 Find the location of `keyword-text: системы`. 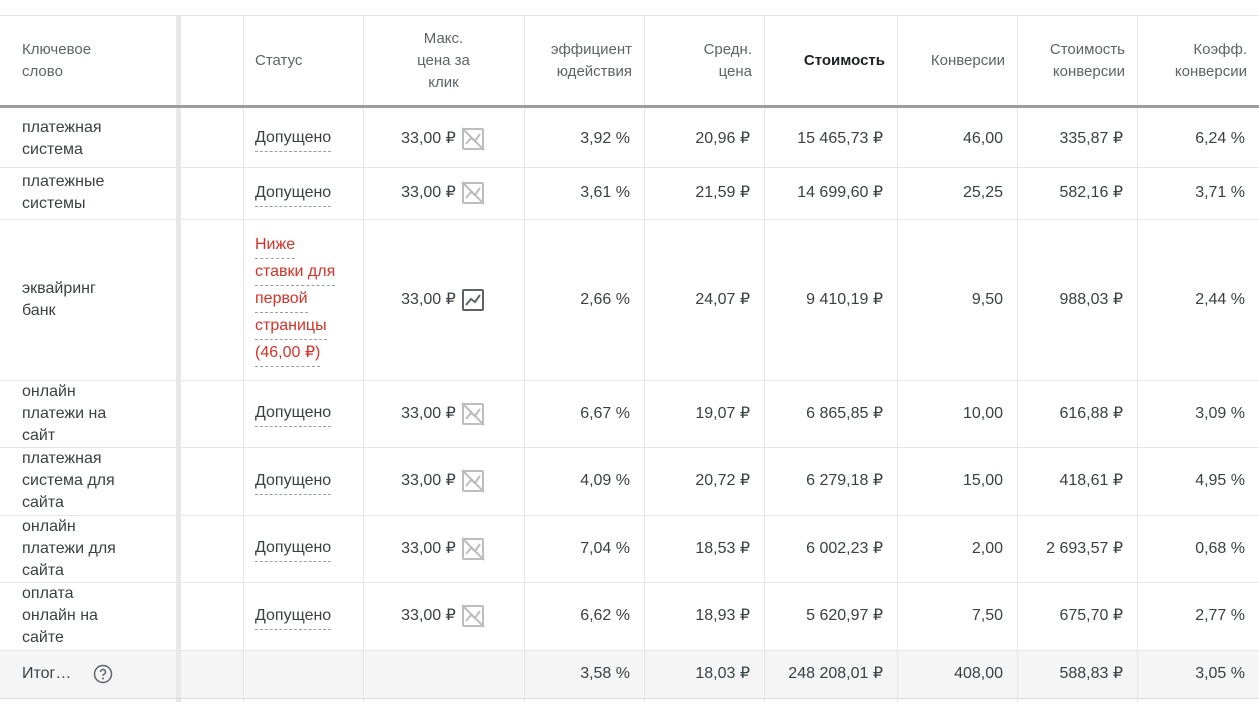

keyword-text: системы is located at coordinates (54, 203).